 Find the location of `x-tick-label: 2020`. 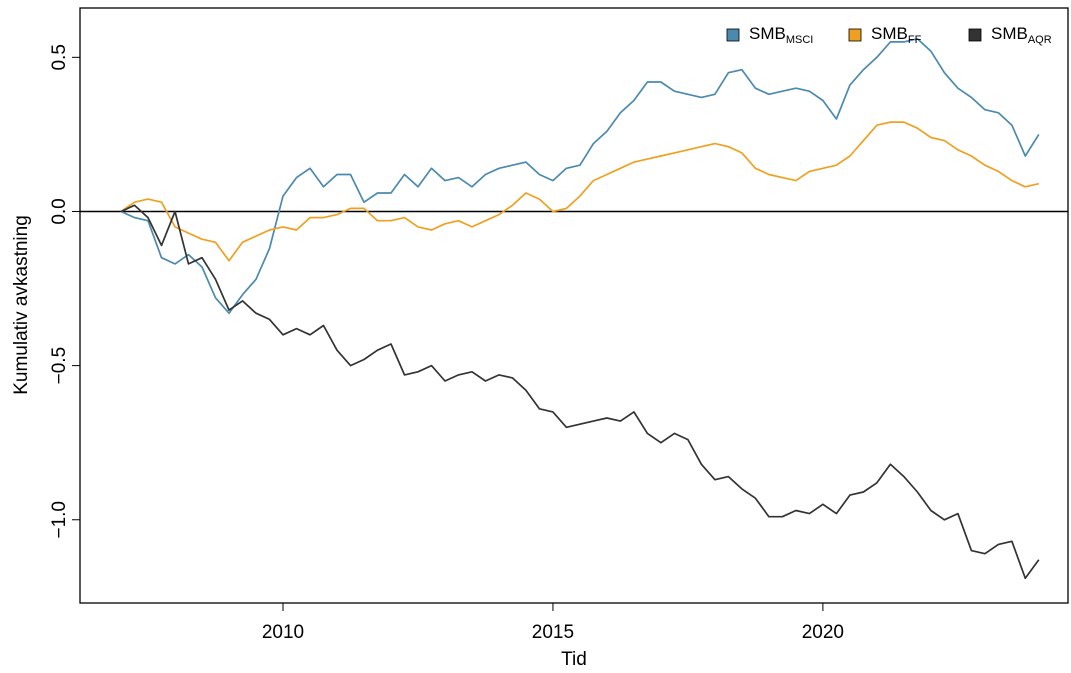

x-tick-label: 2020 is located at coordinates (823, 632).